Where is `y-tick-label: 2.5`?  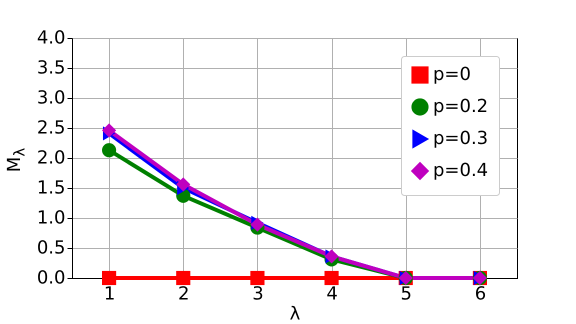 y-tick-label: 2.5 is located at coordinates (51, 128).